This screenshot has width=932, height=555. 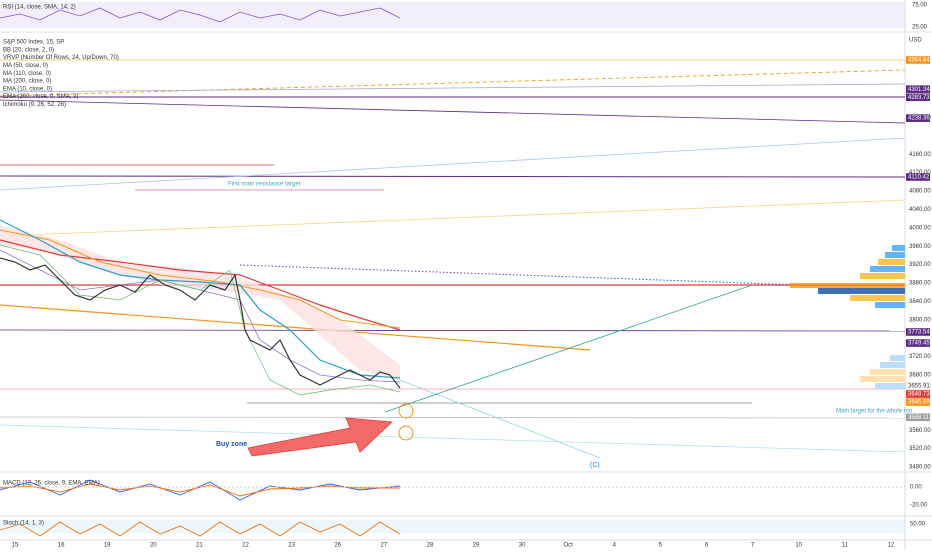 What do you see at coordinates (28, 50) in the screenshot?
I see `indicator-label: BB (20, close, 2, 0)` at bounding box center [28, 50].